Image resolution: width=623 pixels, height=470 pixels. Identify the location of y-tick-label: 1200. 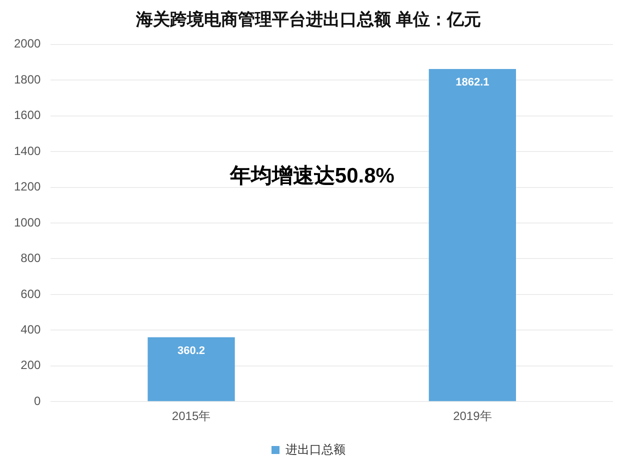
(28, 187).